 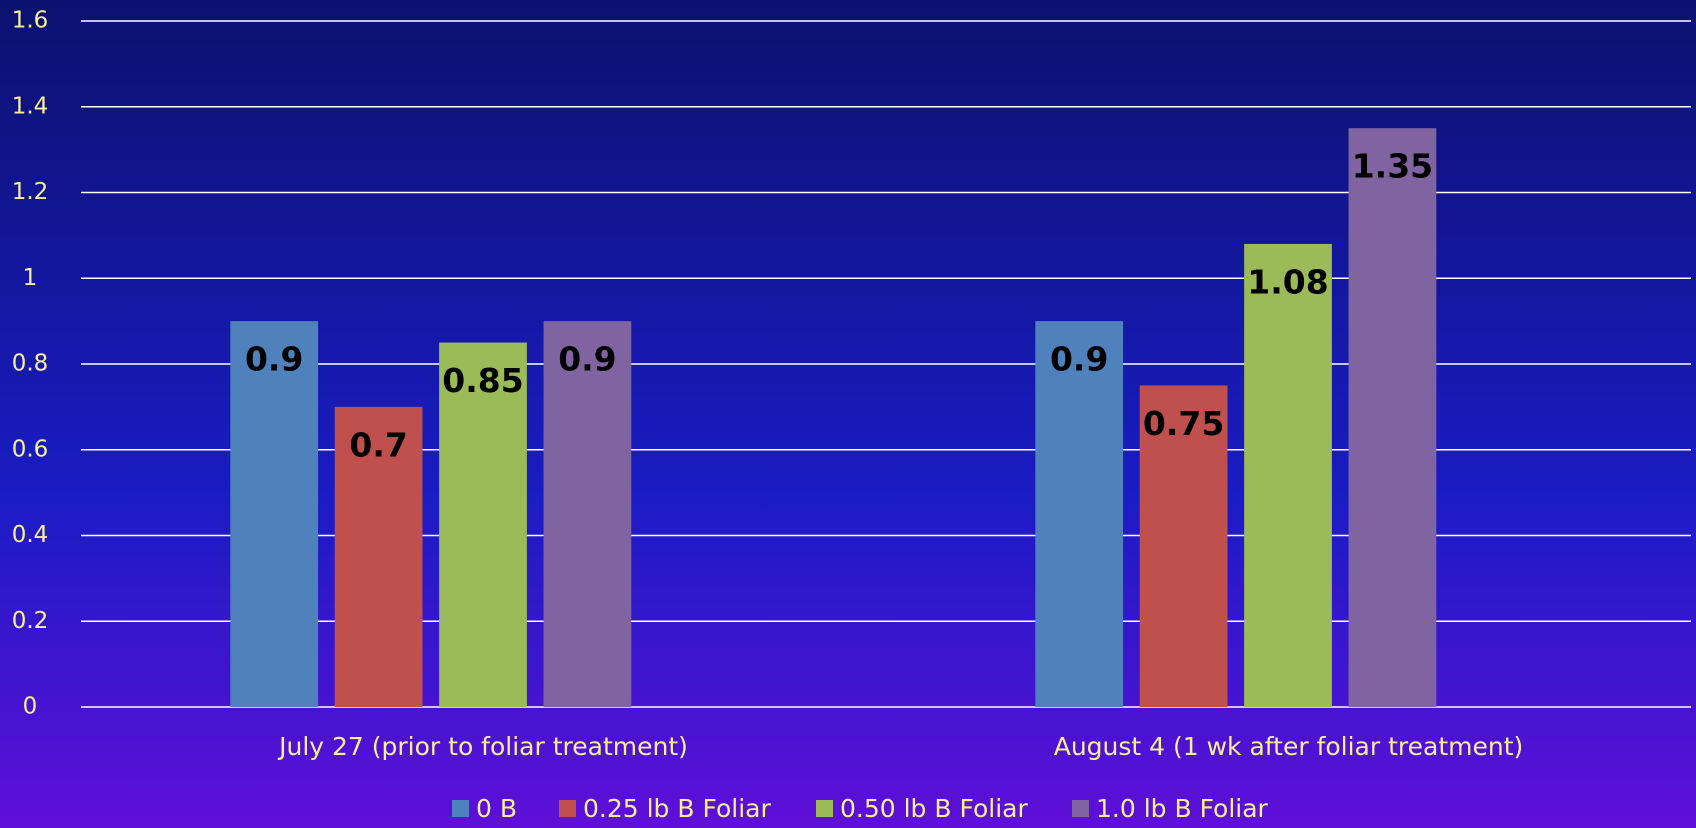 I want to click on x-tick-label: July 27 (prior to foliar treatment), so click(x=482, y=746).